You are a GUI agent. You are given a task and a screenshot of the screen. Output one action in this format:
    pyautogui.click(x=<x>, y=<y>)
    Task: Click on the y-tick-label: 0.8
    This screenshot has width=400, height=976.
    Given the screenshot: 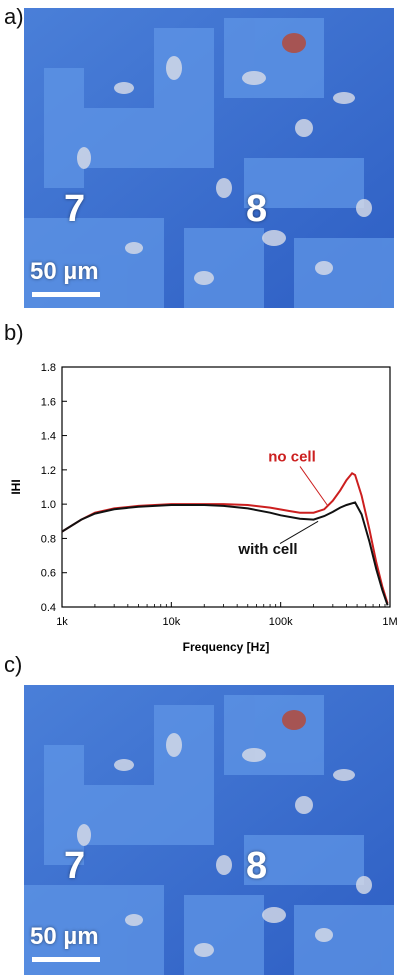 What is the action you would take?
    pyautogui.click(x=48, y=539)
    